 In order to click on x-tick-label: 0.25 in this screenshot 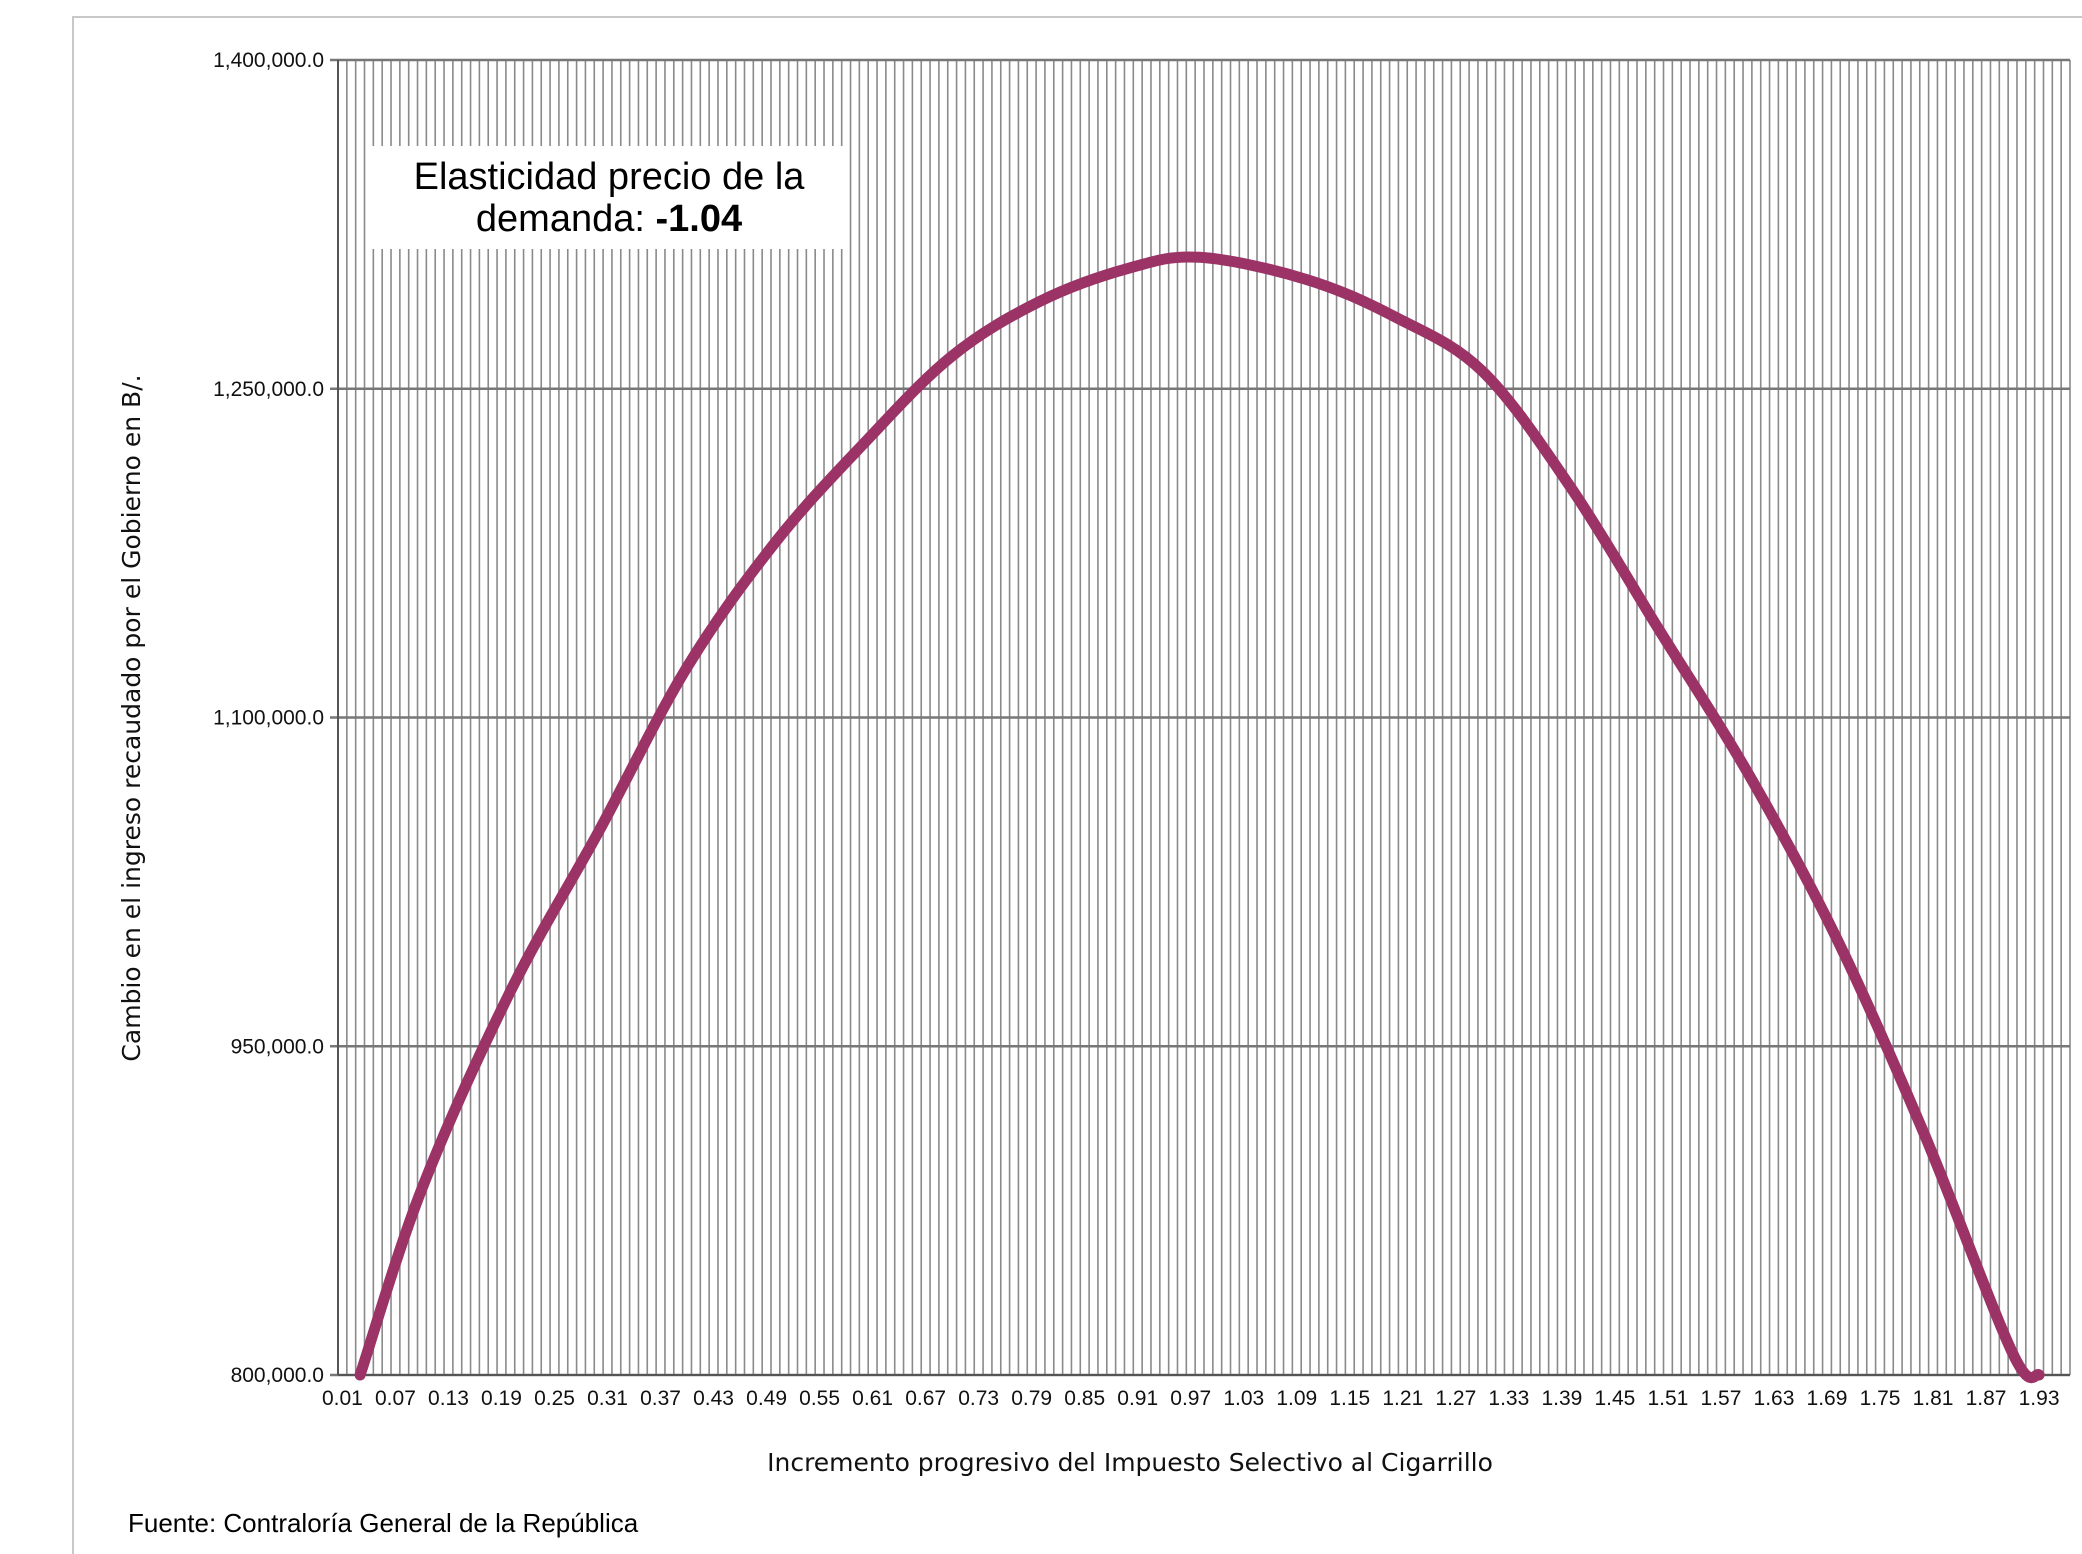, I will do `click(554, 1398)`.